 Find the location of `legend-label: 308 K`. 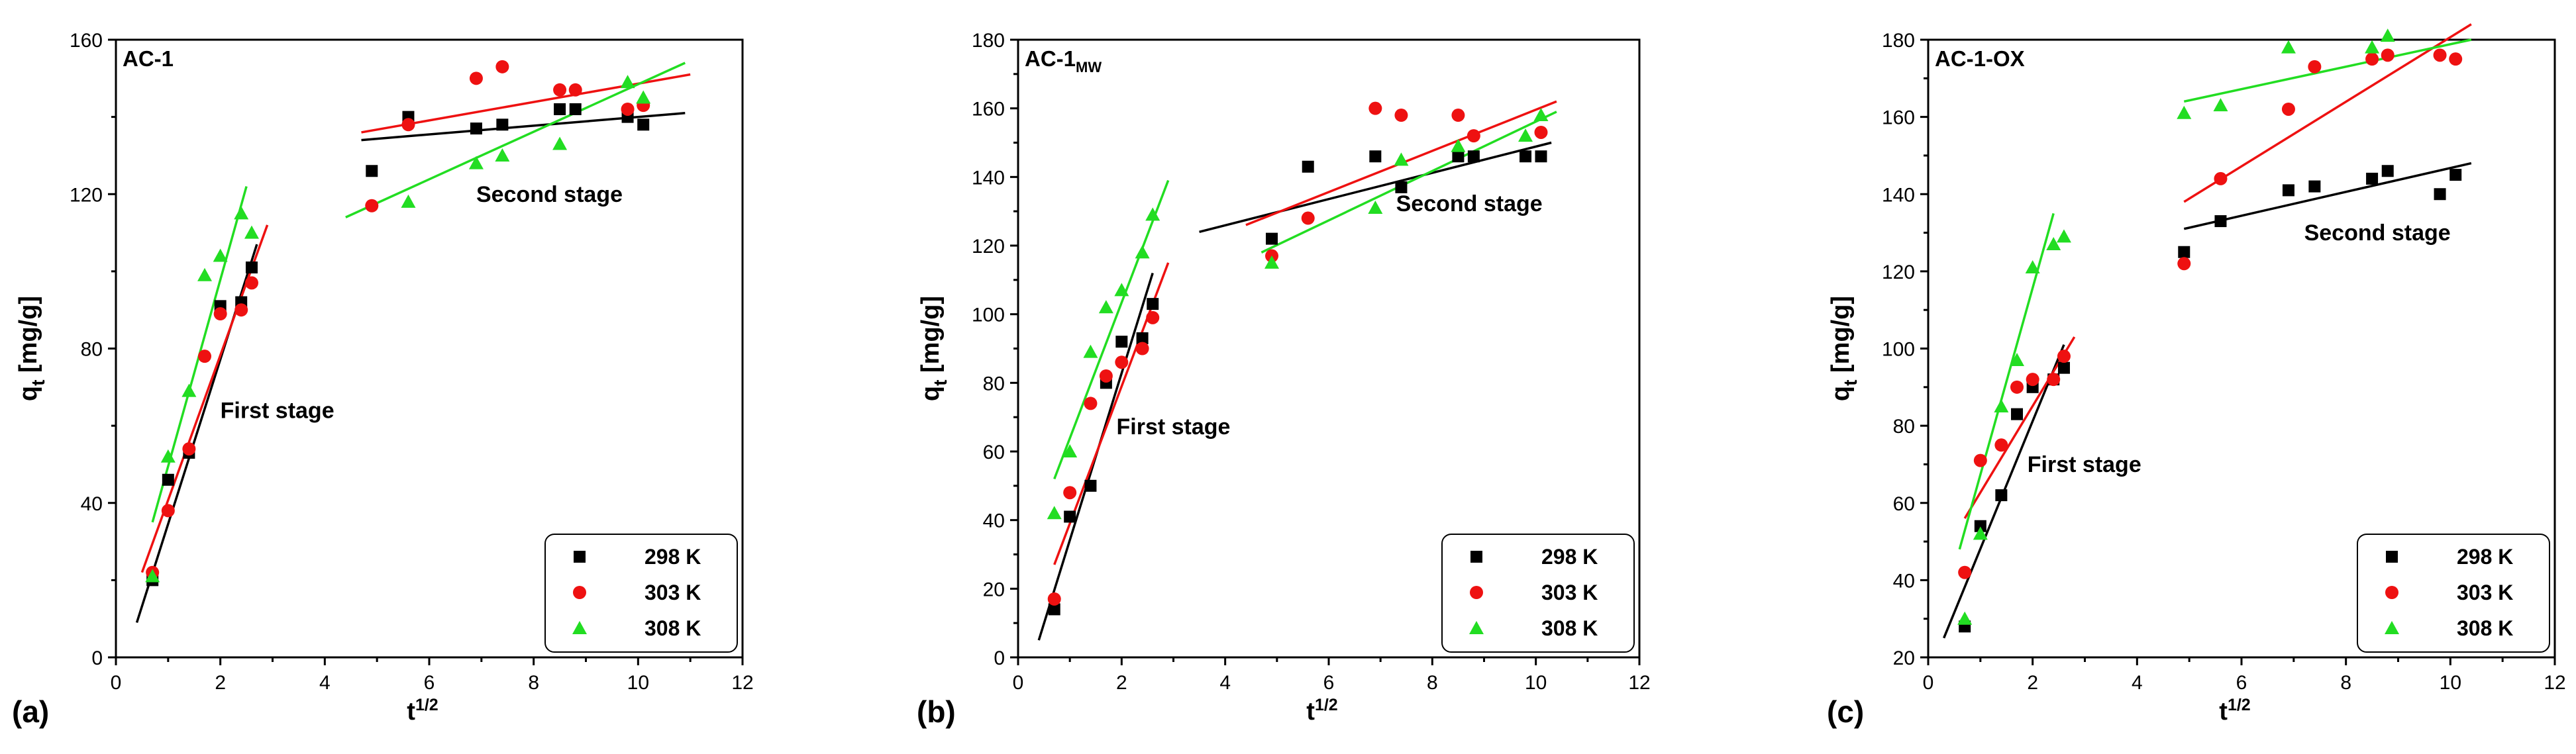

legend-label: 308 K is located at coordinates (2485, 628).